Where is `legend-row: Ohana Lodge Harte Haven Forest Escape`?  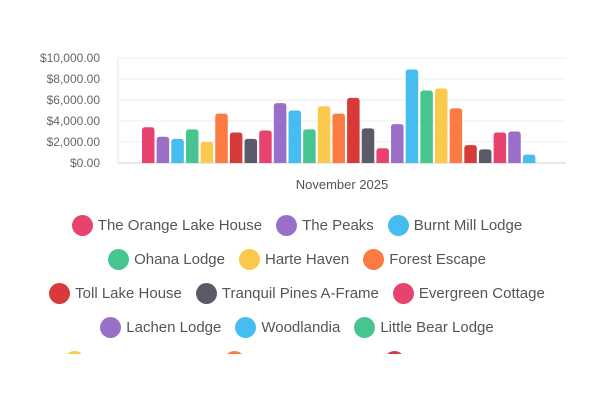
legend-row: Ohana Lodge Harte Haven Forest Escape is located at coordinates (297, 259).